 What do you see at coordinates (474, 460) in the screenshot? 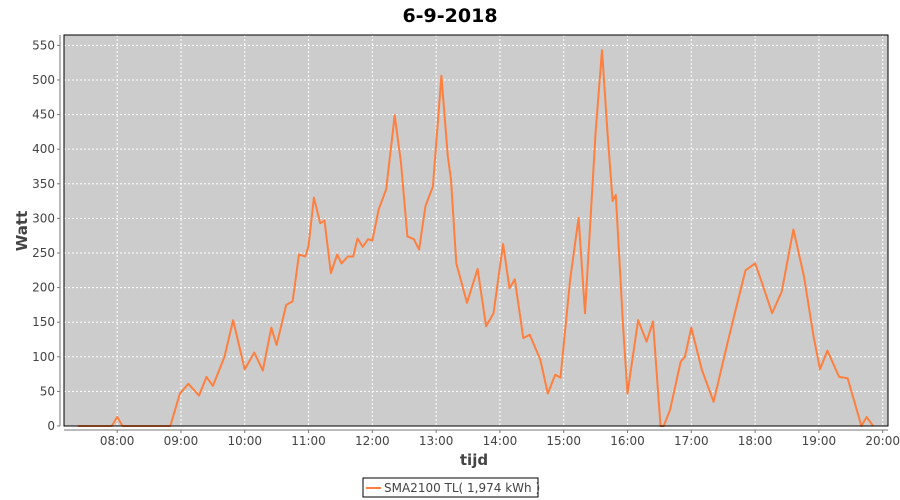
I see `x-axis-label: tijd` at bounding box center [474, 460].